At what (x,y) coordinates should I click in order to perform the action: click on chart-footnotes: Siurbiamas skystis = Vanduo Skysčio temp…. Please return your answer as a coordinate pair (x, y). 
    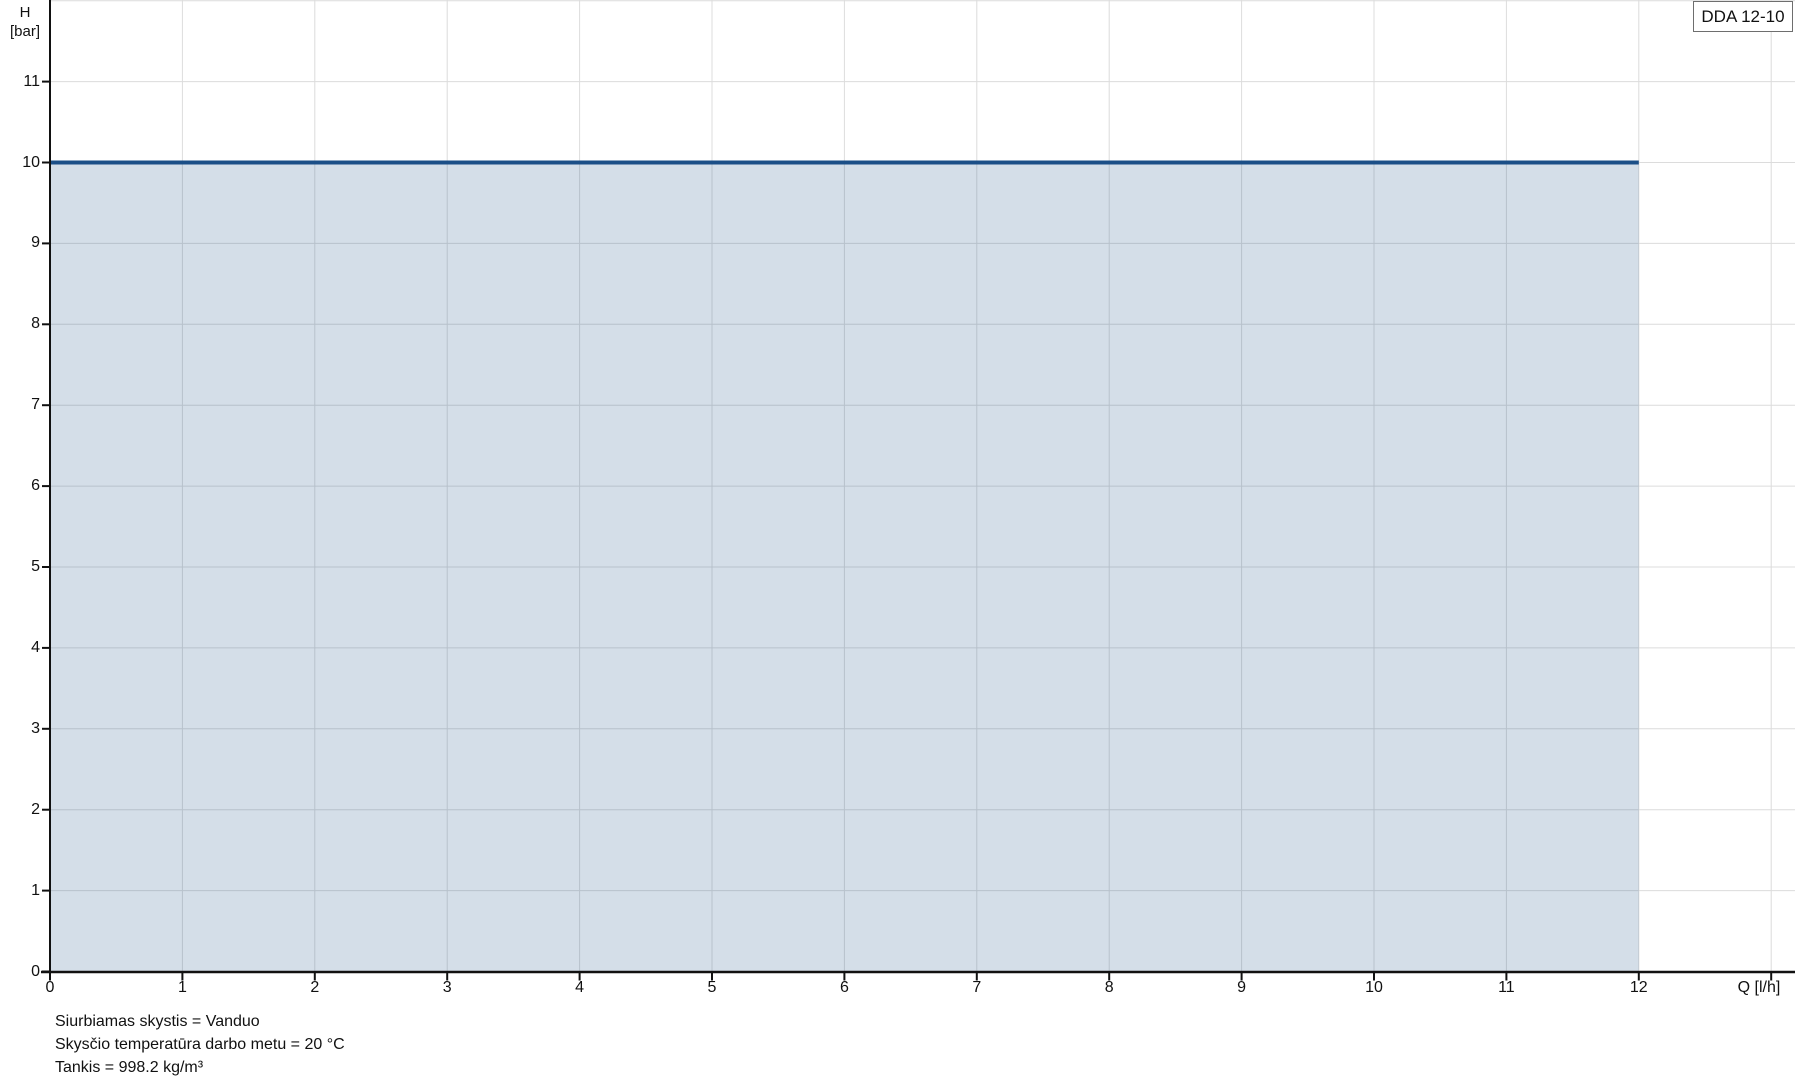
    Looking at the image, I should click on (200, 1044).